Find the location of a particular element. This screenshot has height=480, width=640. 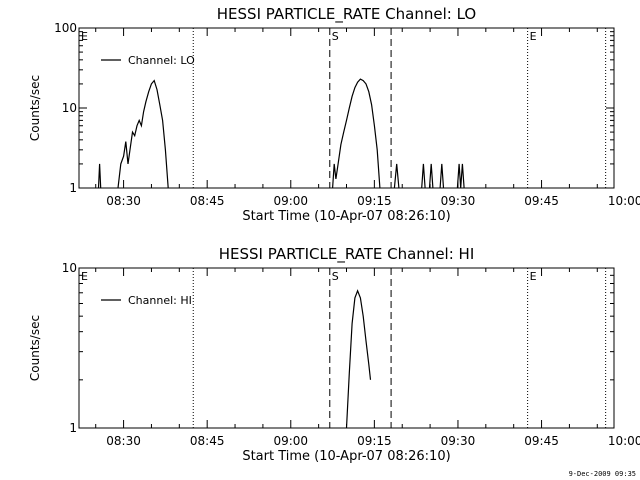

chart-title: HESSI PARTICLE_RATE Channel: HI is located at coordinates (347, 254).